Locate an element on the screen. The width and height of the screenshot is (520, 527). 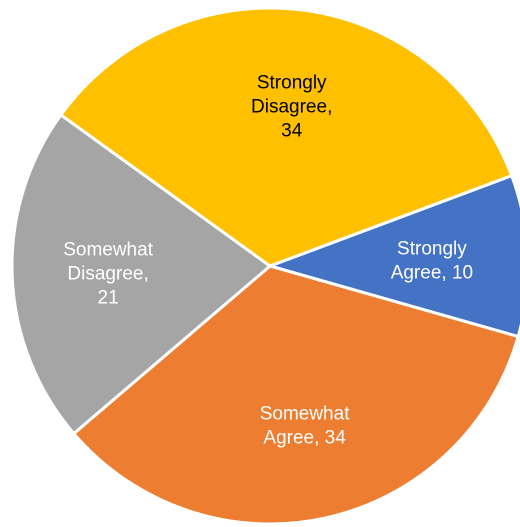
data-label-line: Agree, 34 is located at coordinates (304, 437).